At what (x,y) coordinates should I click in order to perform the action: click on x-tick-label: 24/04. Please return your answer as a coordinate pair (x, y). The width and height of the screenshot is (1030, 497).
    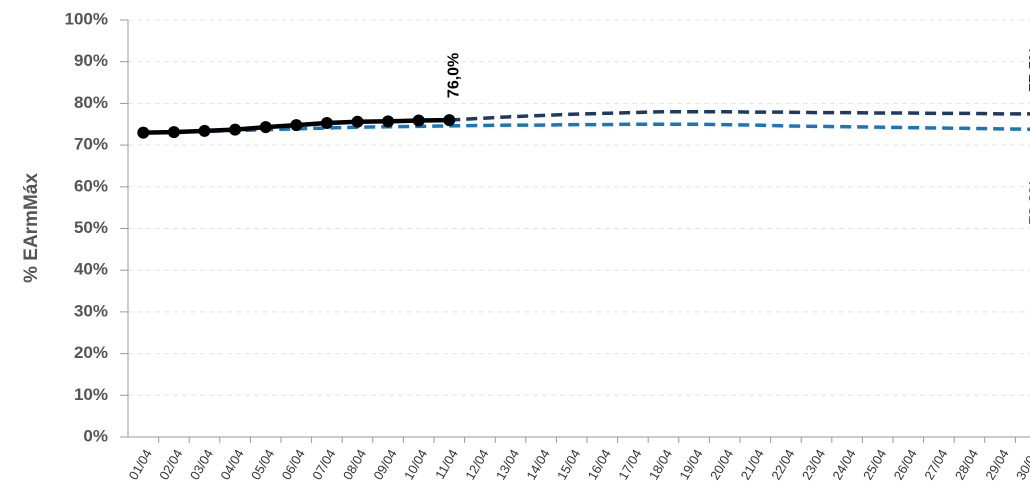
    Looking at the image, I should click on (843, 465).